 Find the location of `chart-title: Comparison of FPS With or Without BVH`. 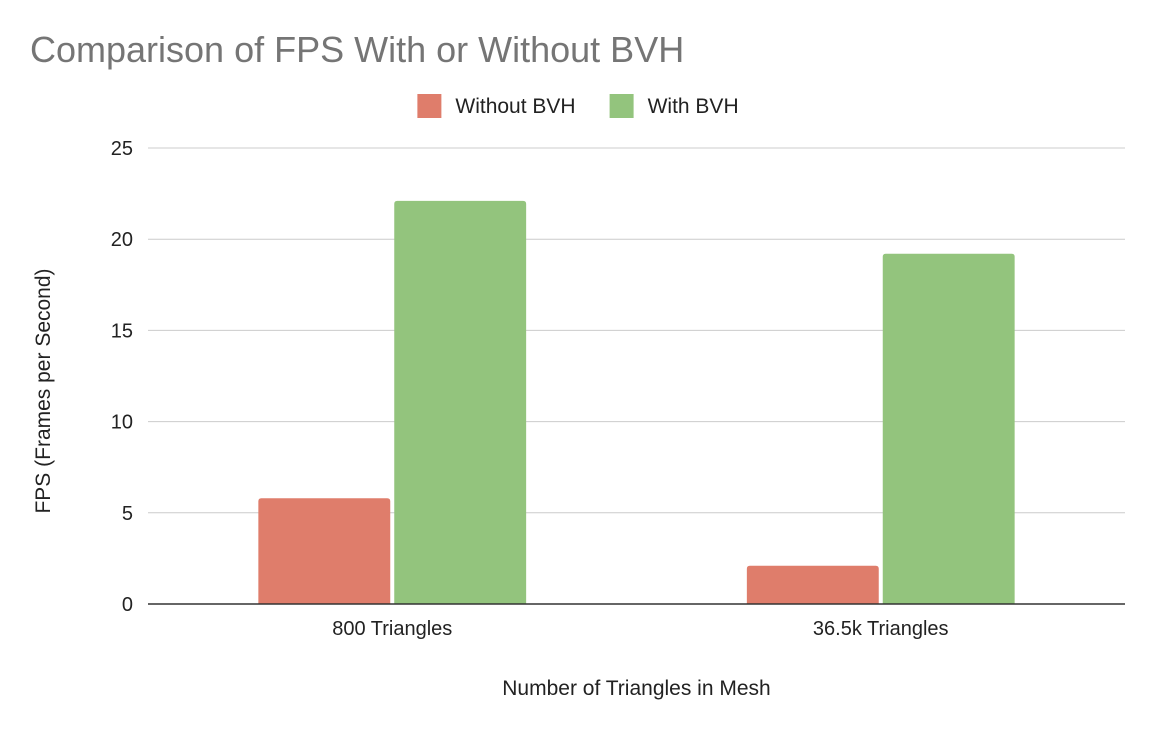

chart-title: Comparison of FPS With or Without BVH is located at coordinates (357, 49).